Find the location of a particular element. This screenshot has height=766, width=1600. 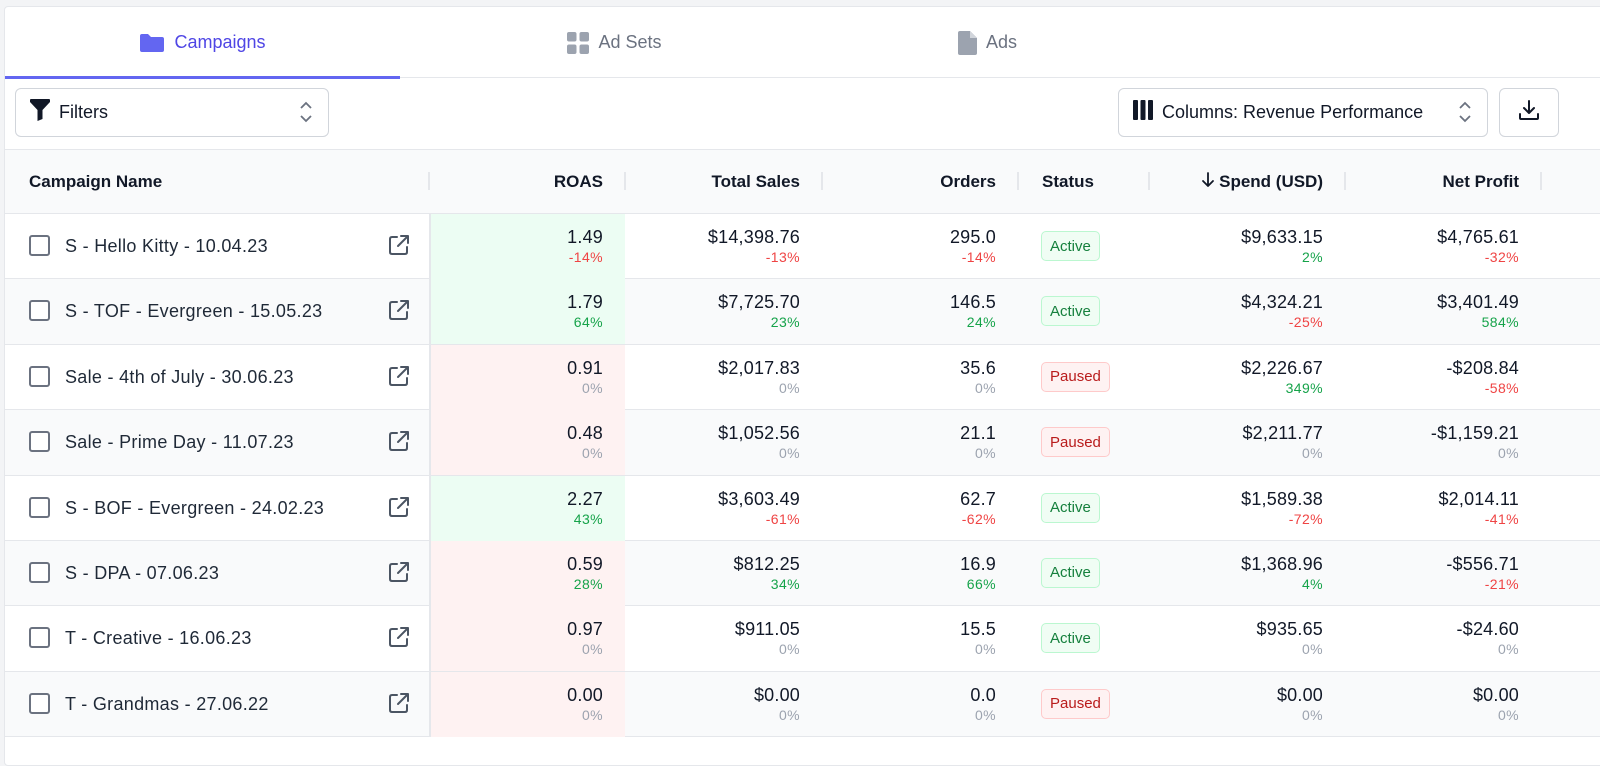

columns-select: Columns: Revenue Performance is located at coordinates (1303, 112).